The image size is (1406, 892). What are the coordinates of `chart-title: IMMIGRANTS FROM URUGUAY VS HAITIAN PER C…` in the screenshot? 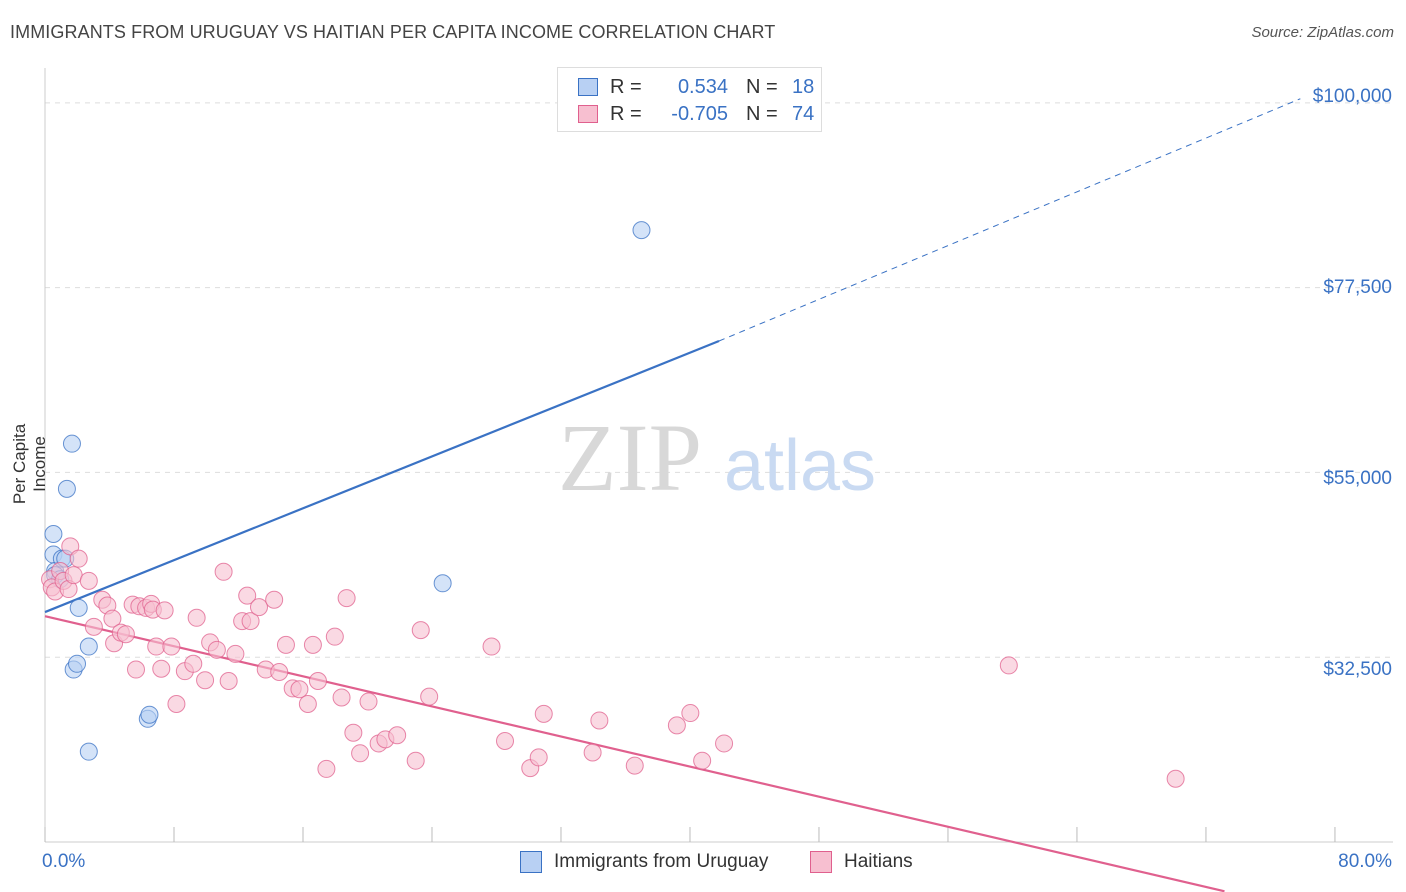 It's located at (393, 32).